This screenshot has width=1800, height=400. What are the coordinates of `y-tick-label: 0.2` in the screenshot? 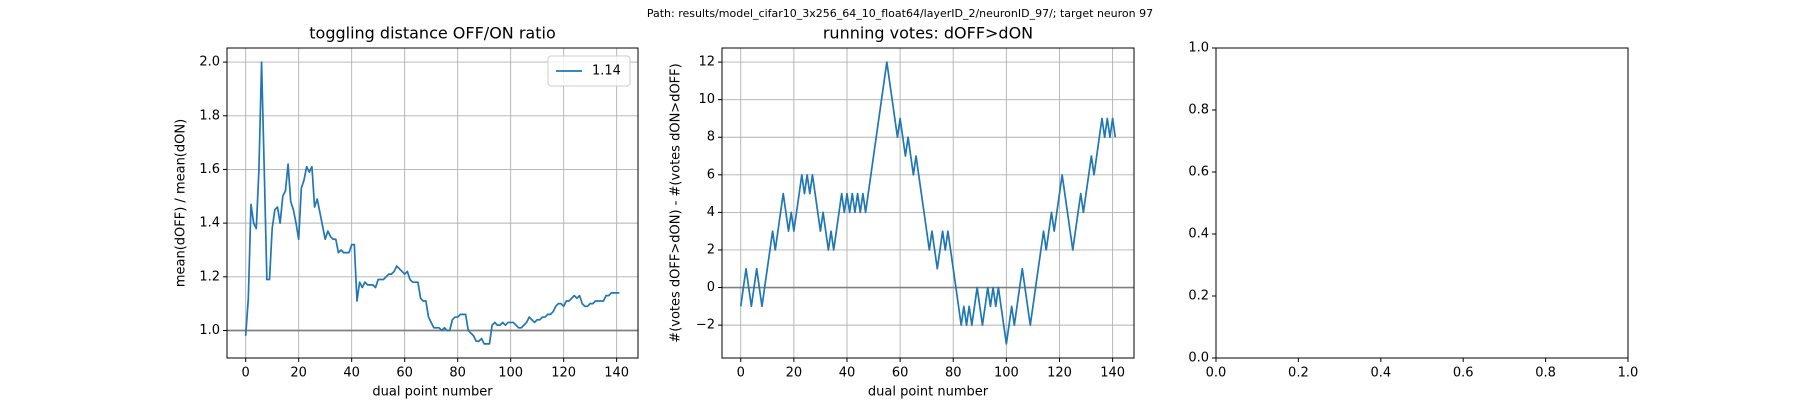 It's located at (1198, 296).